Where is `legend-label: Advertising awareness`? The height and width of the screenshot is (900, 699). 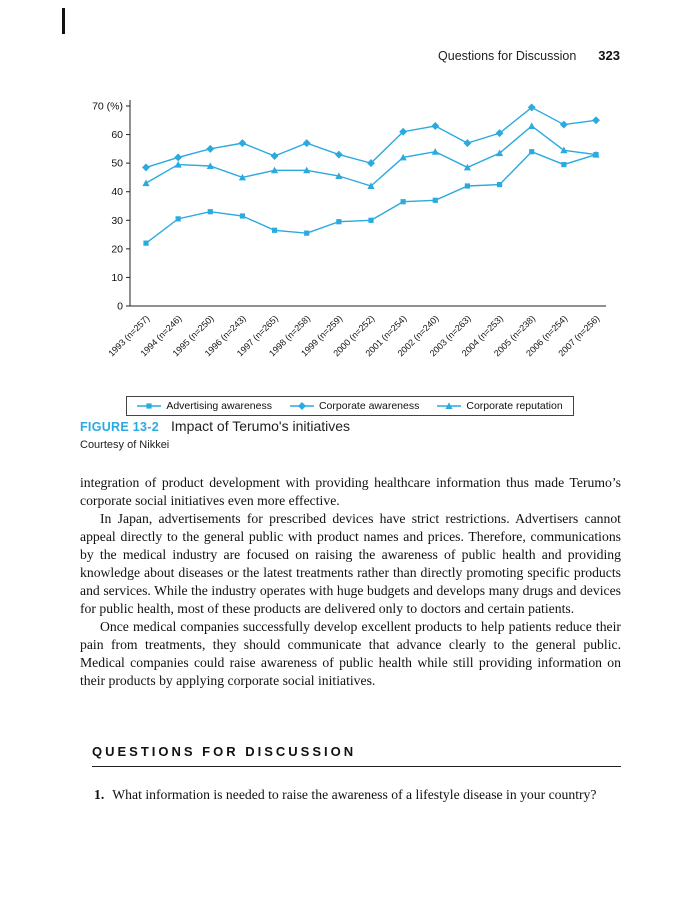
legend-label: Advertising awareness is located at coordinates (219, 406).